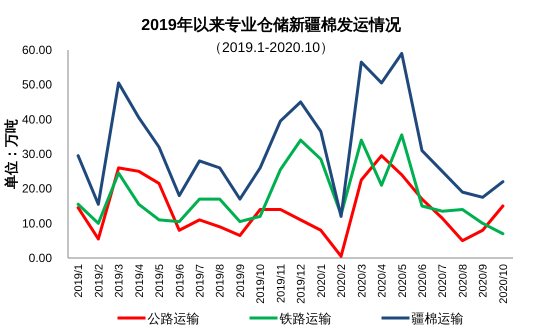 The width and height of the screenshot is (542, 332). Describe the element at coordinates (160, 281) in the screenshot. I see `x-tick-label: 2019/5` at that location.